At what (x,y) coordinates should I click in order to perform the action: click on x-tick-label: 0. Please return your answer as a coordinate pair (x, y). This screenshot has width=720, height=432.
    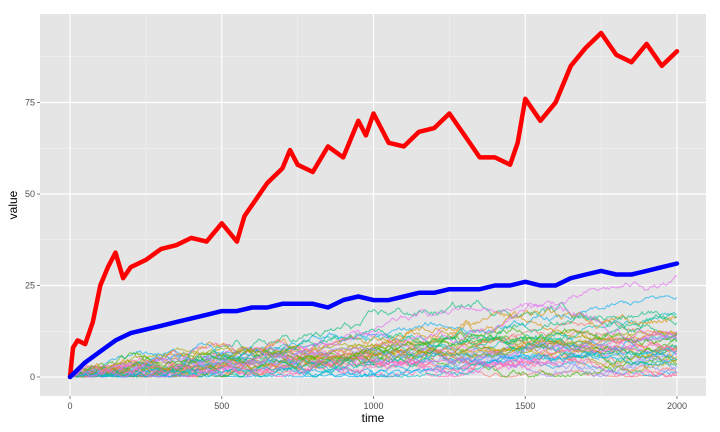
    Looking at the image, I should click on (69, 406).